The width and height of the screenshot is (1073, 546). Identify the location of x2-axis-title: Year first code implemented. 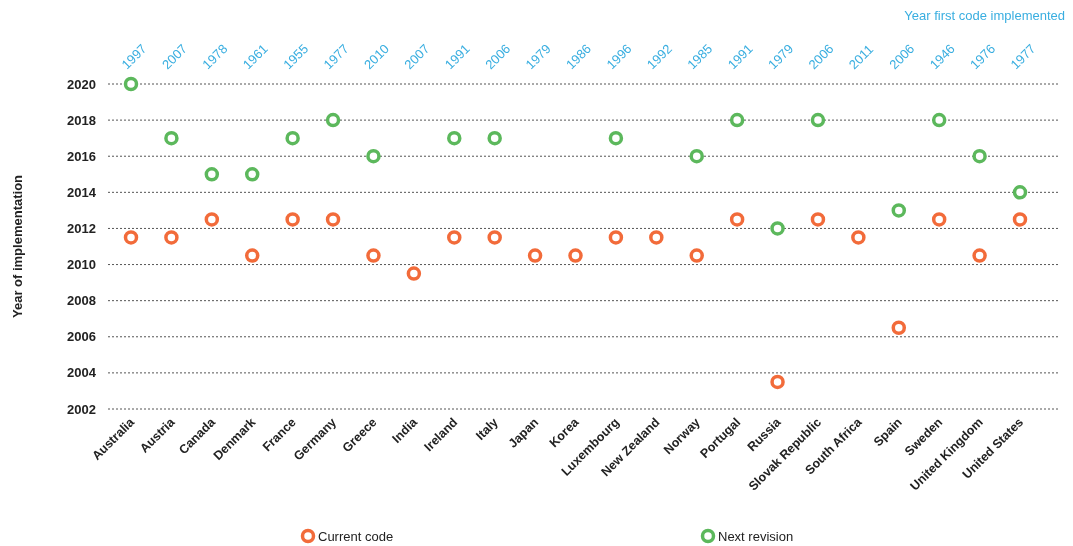
(984, 15).